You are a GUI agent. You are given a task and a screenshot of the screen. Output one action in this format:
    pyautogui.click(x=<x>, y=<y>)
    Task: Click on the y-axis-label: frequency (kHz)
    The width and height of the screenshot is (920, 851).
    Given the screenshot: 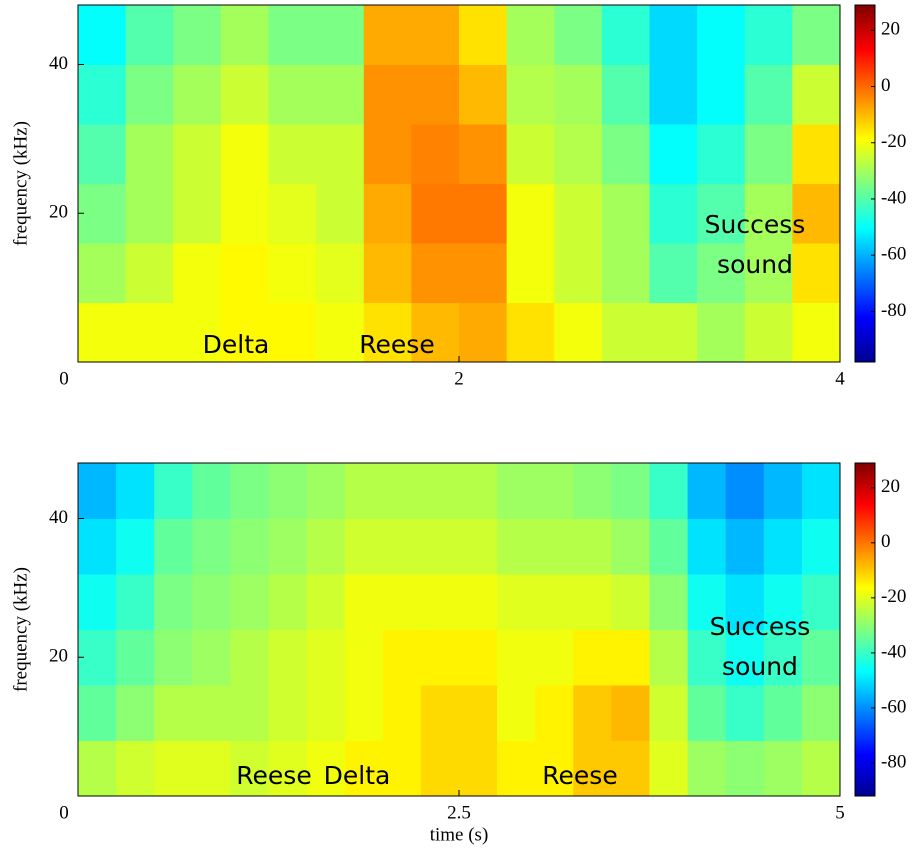 What is the action you would take?
    pyautogui.click(x=20, y=629)
    